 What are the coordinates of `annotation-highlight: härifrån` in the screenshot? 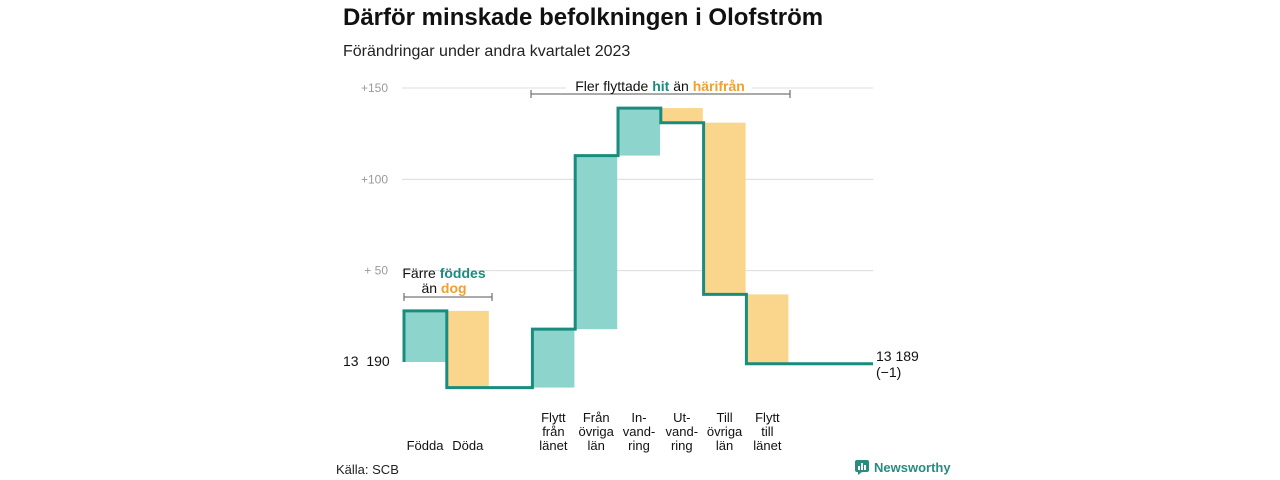 It's located at (719, 86).